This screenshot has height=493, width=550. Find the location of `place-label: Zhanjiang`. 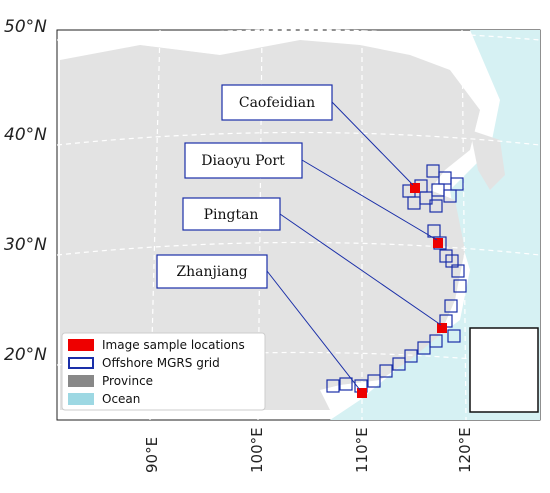

place-label: Zhanjiang is located at coordinates (211, 272).